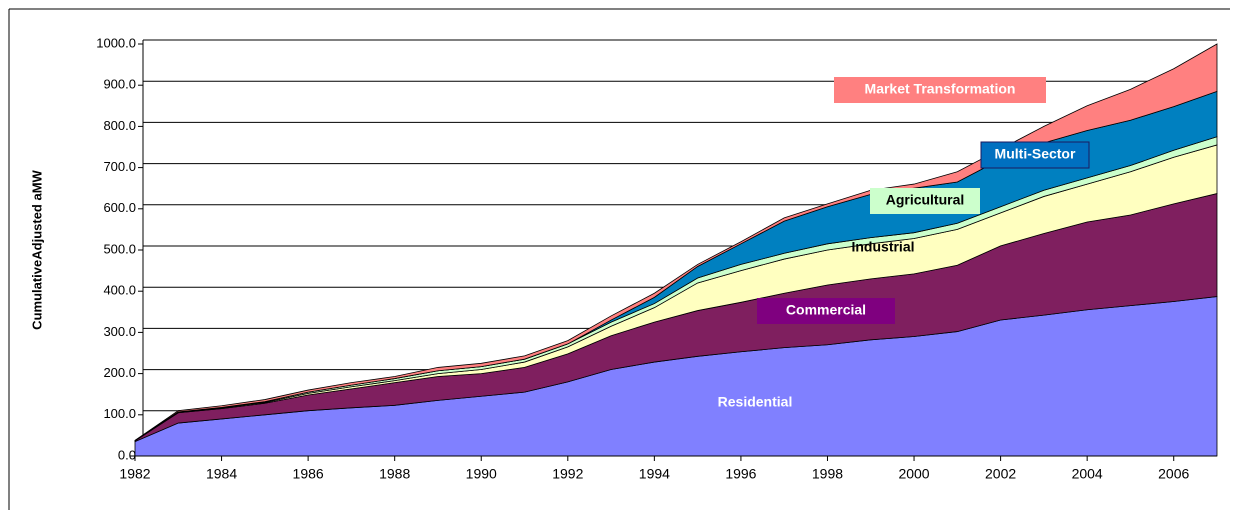 This screenshot has height=510, width=1238. I want to click on series-label: Commercial, so click(826, 310).